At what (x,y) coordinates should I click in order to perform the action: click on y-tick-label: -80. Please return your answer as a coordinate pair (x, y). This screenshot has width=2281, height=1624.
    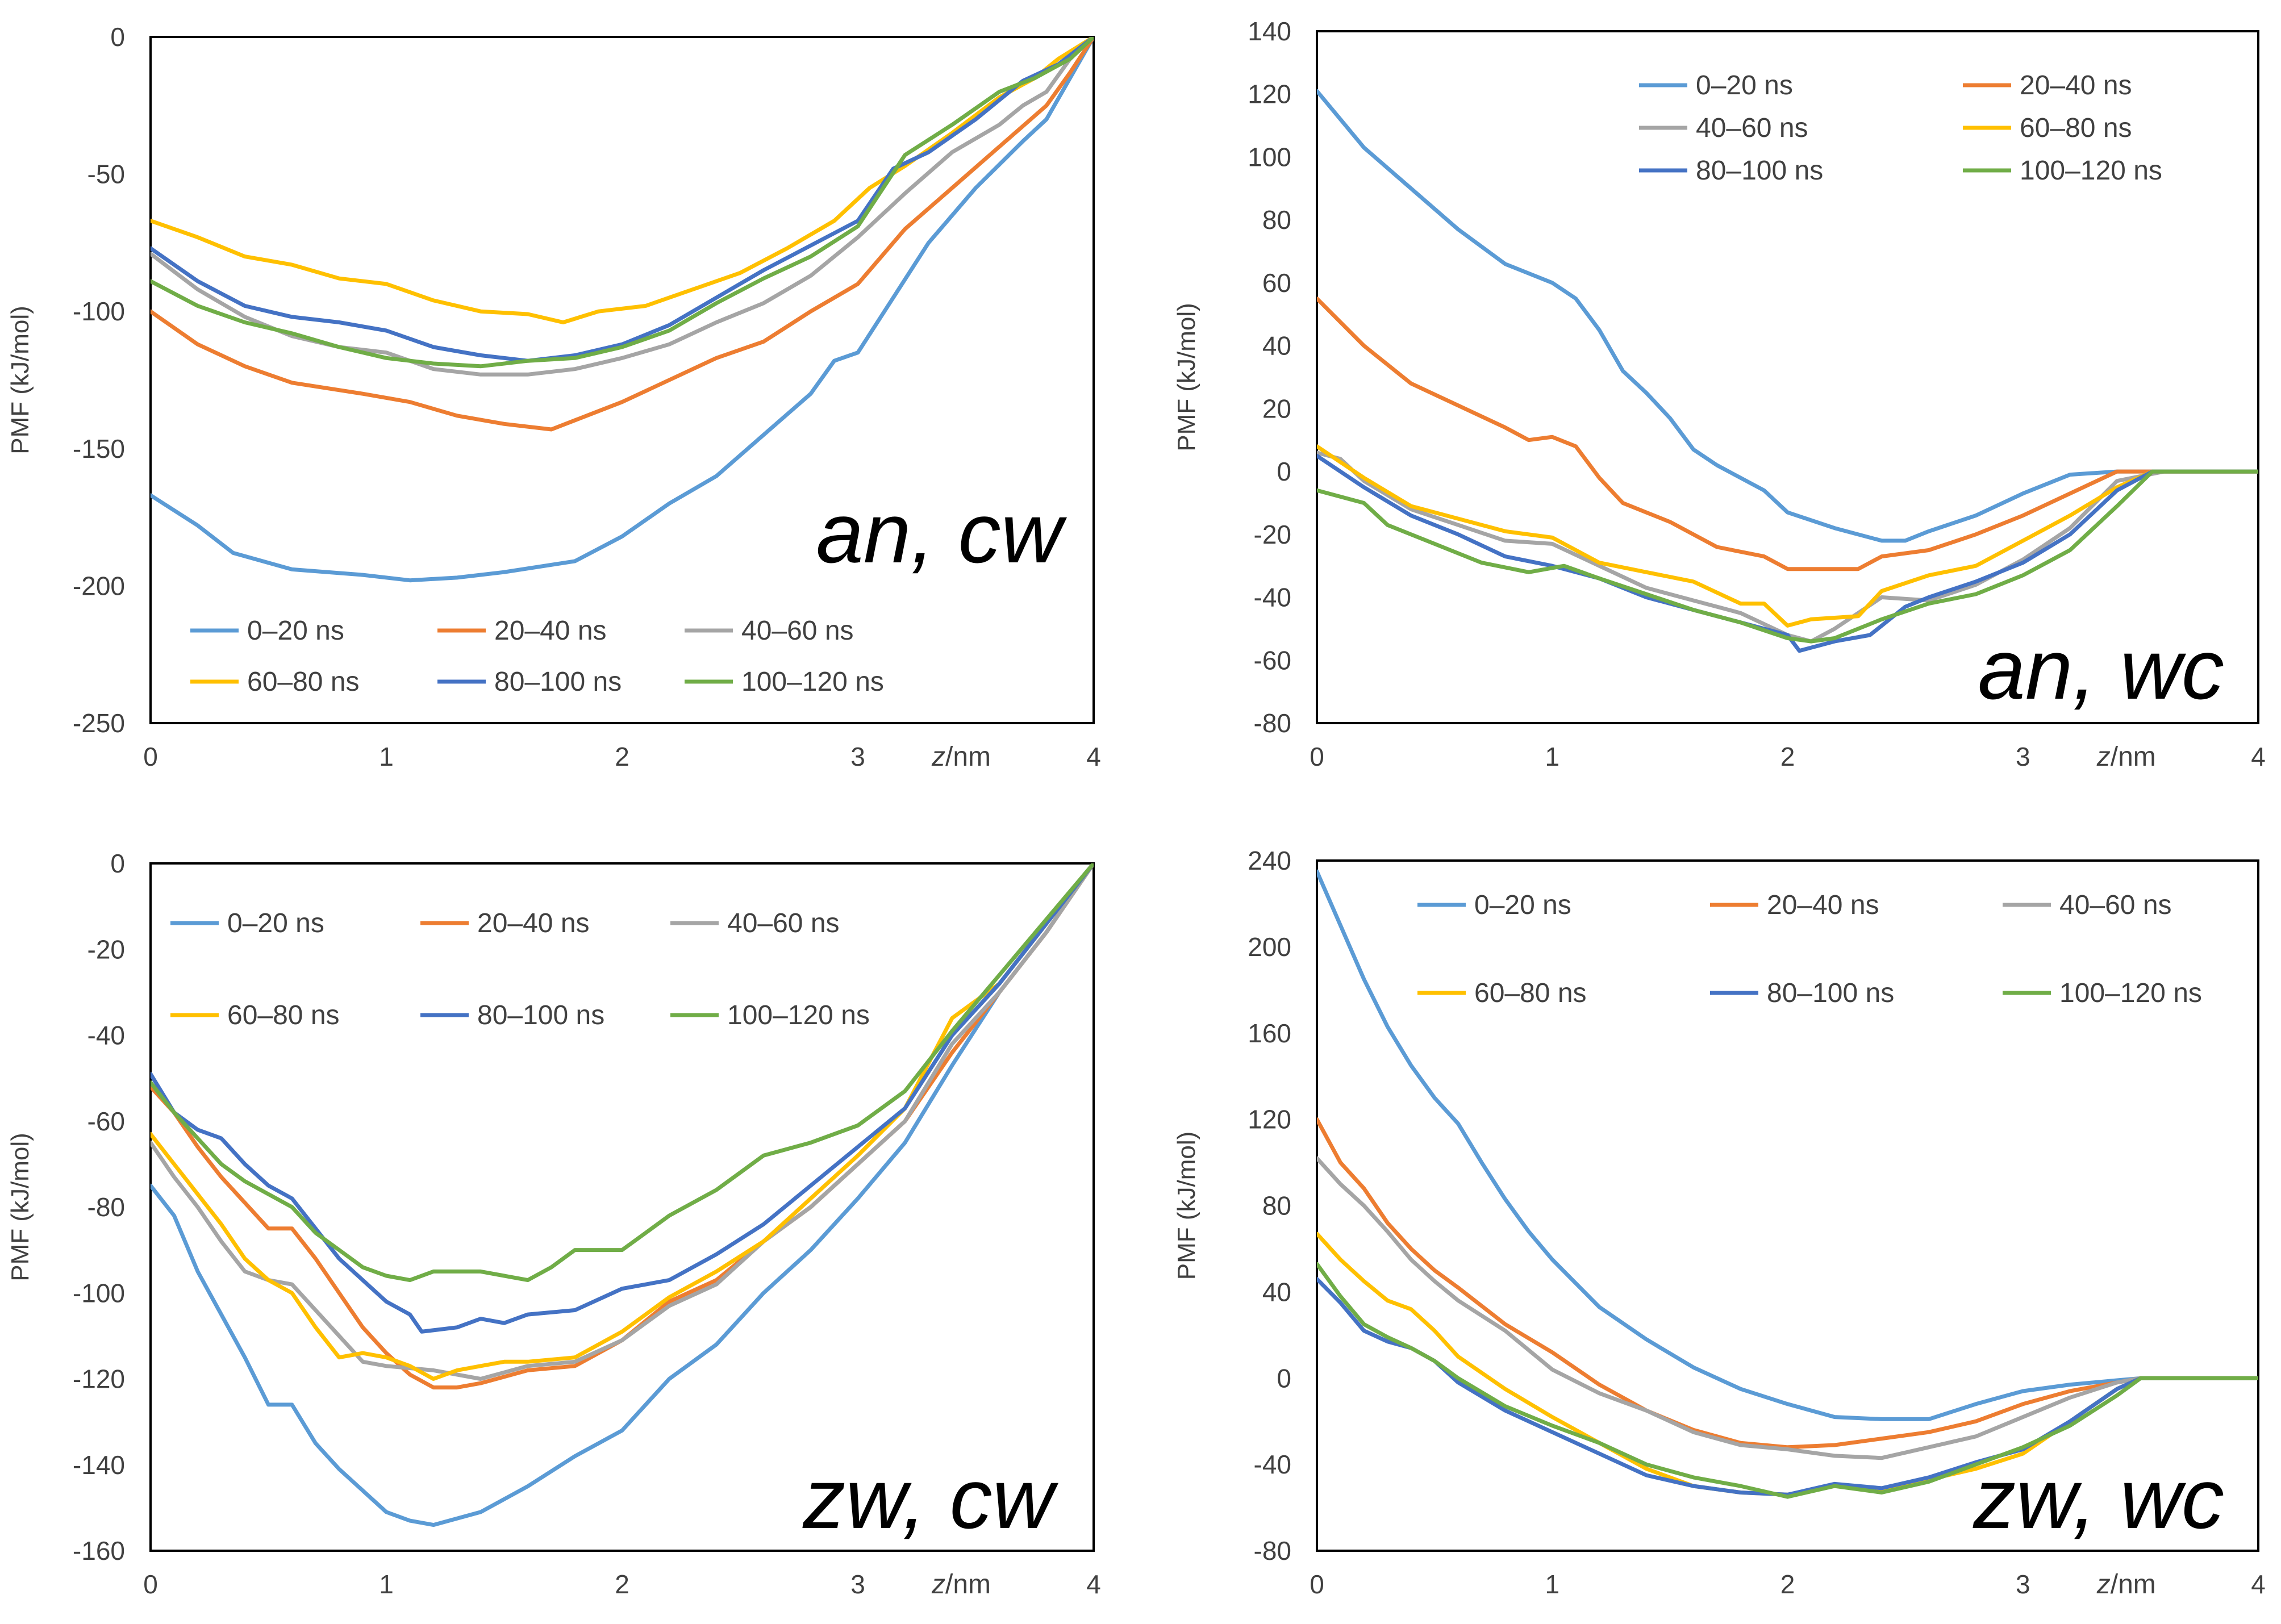
    Looking at the image, I should click on (1272, 723).